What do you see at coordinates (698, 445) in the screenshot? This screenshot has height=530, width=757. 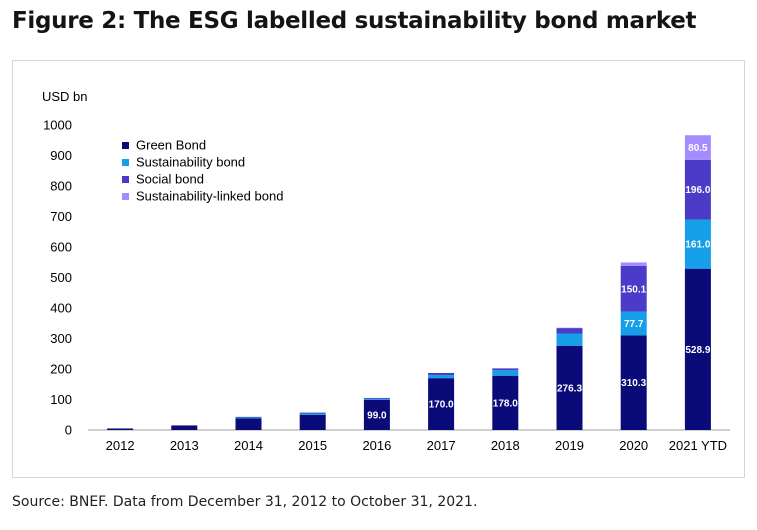 I see `x-tick-label: 2021 YTD` at bounding box center [698, 445].